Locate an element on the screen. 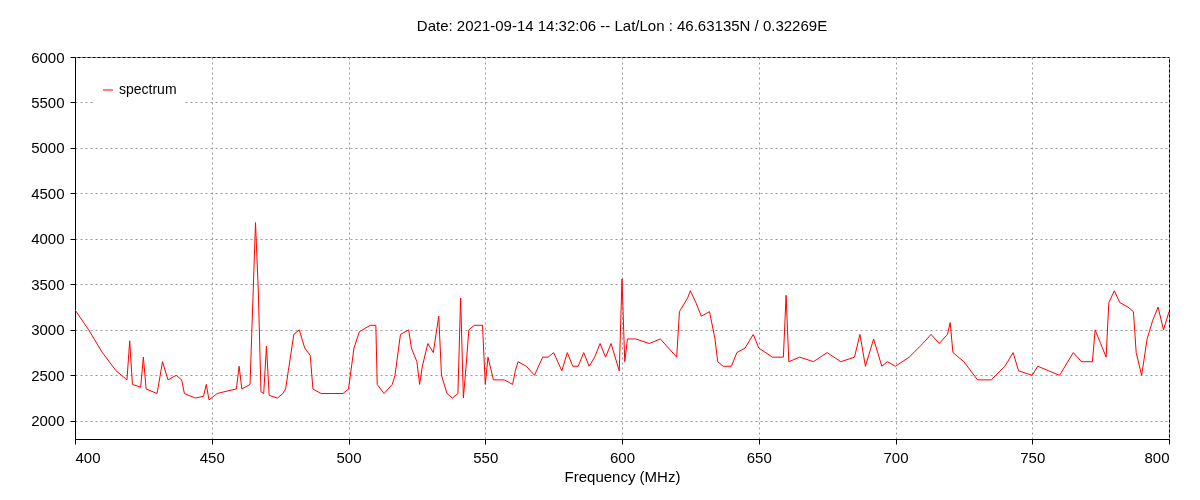 The height and width of the screenshot is (500, 1200). y-tick-label: 3500 is located at coordinates (48, 284).